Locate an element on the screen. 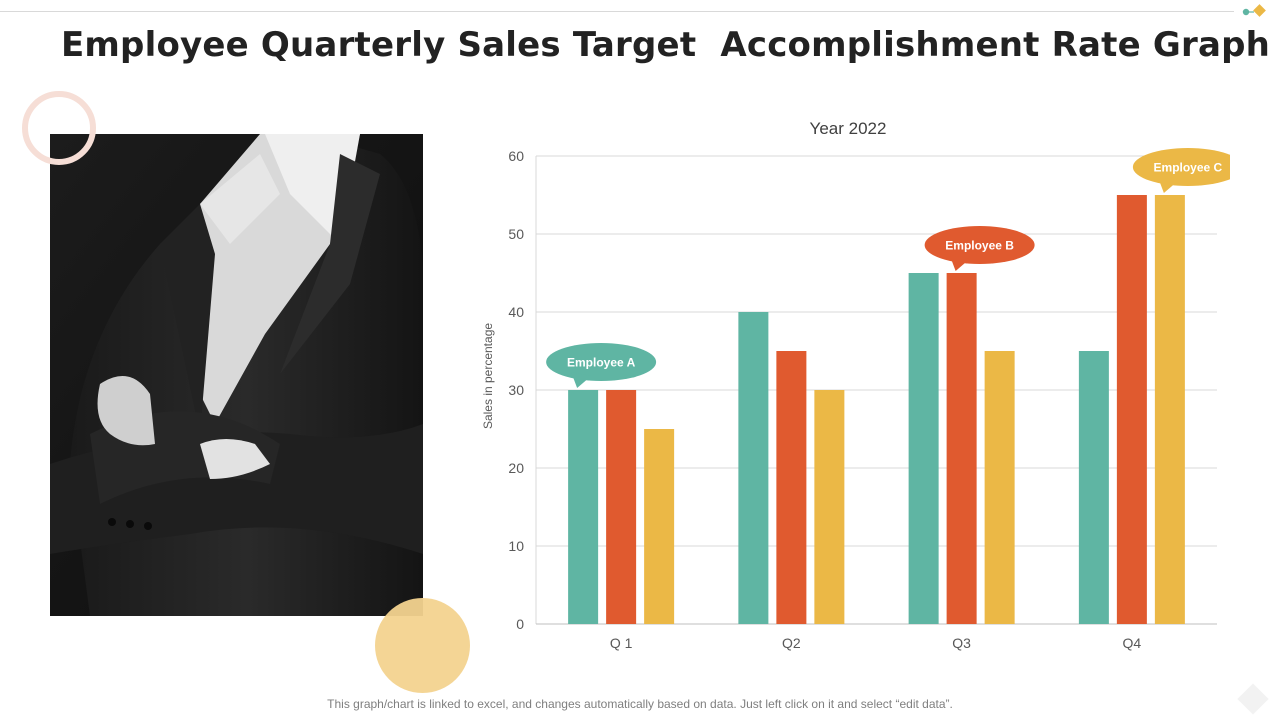 The width and height of the screenshot is (1280, 720). callout-employee-b: Employee B is located at coordinates (979, 248).